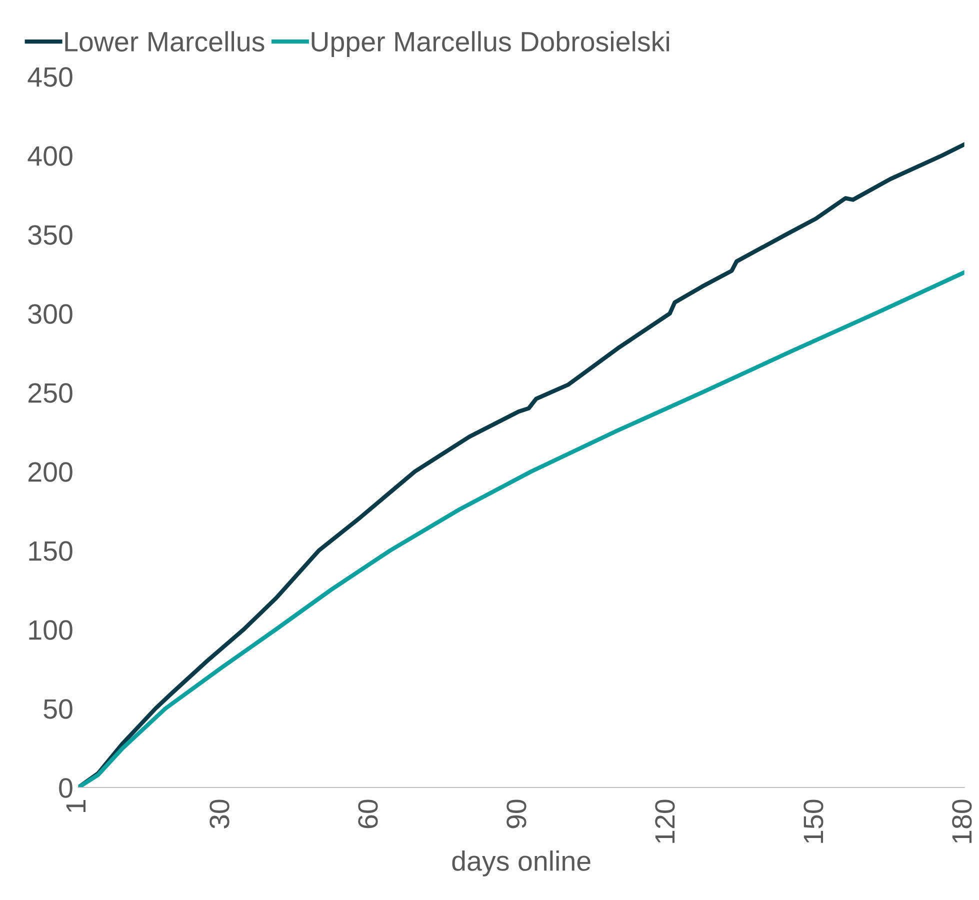  What do you see at coordinates (50, 551) in the screenshot?
I see `y-tick-label: 150` at bounding box center [50, 551].